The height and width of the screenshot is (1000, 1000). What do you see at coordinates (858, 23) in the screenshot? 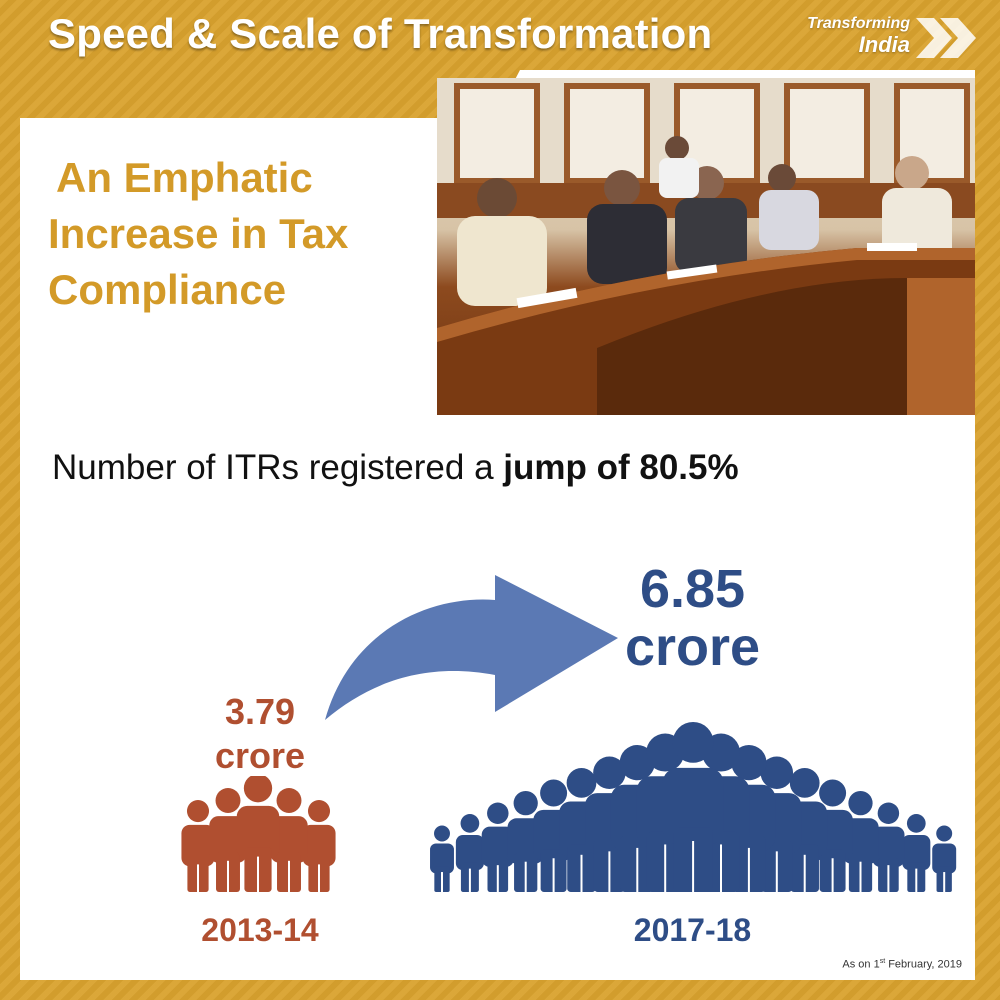
I see `brand-line-1: Transforming` at bounding box center [858, 23].